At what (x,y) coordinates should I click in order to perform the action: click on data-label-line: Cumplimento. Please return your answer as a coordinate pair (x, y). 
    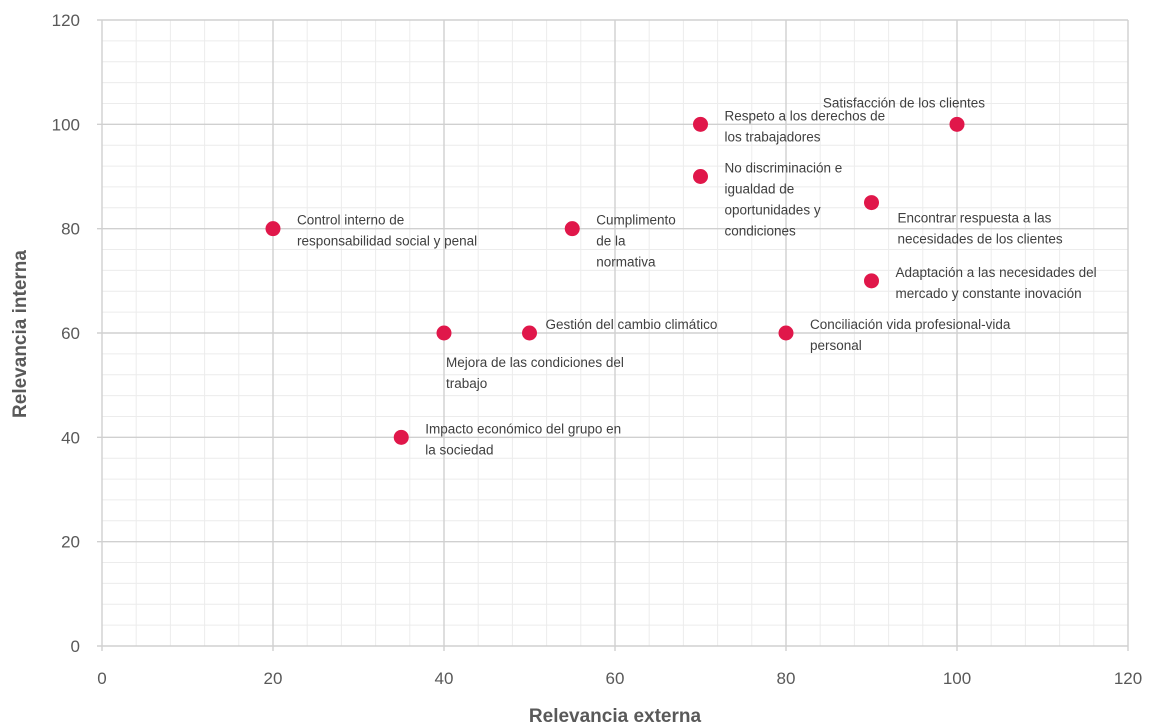
    Looking at the image, I should click on (636, 220).